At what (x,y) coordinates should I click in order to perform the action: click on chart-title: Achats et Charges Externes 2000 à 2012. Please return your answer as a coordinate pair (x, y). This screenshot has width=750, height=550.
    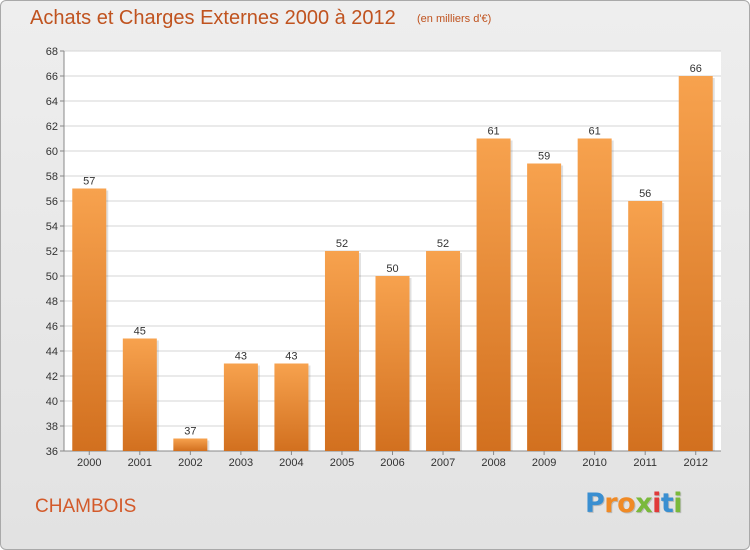
    Looking at the image, I should click on (213, 18).